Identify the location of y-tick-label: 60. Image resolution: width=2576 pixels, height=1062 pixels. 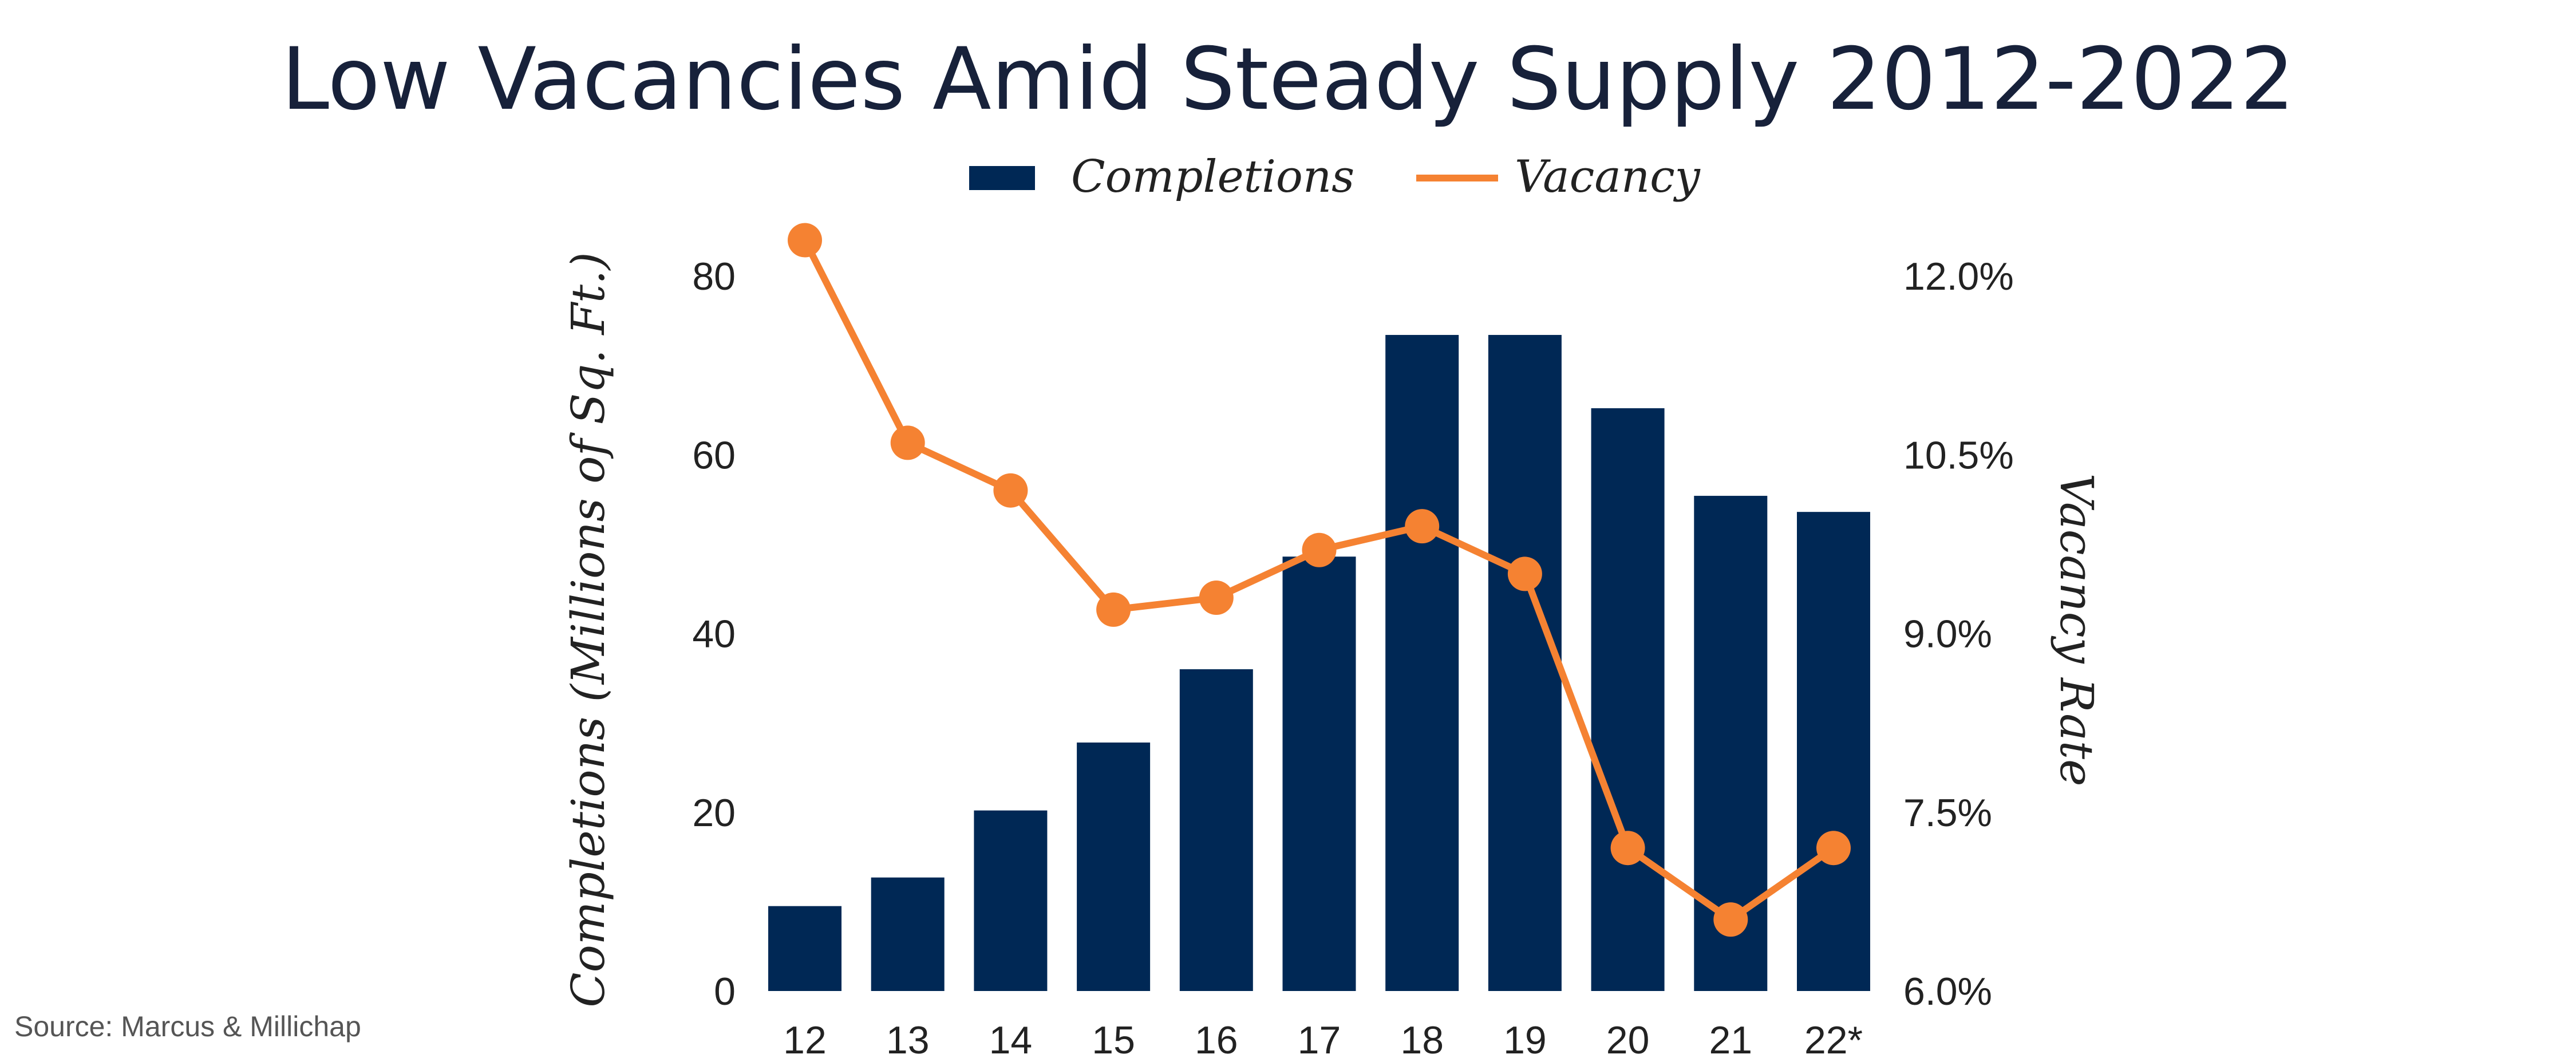
(714, 455).